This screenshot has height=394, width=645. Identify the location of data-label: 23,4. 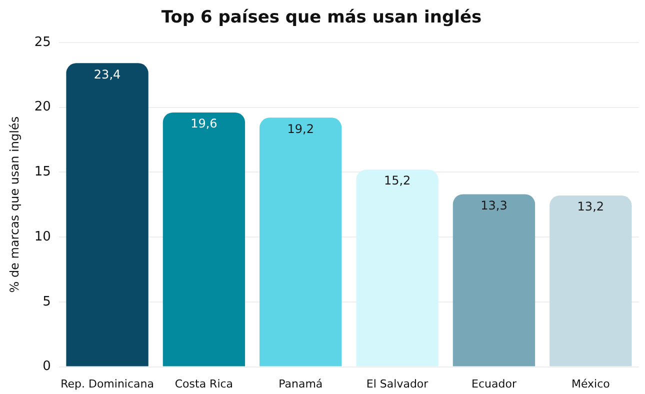
(107, 74).